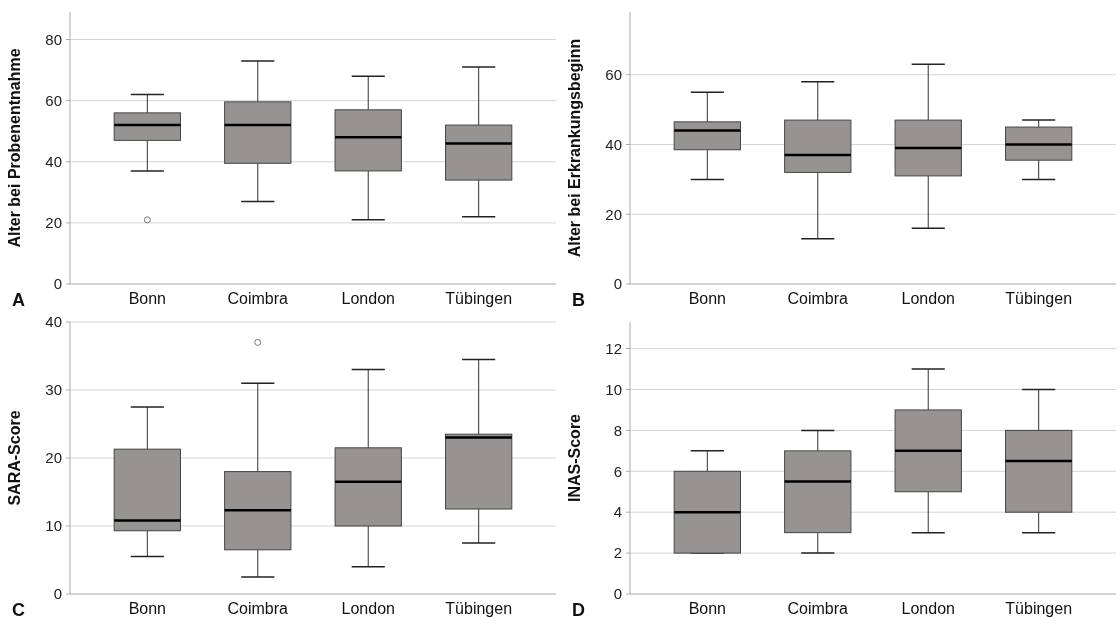 The height and width of the screenshot is (620, 1120). What do you see at coordinates (53, 39) in the screenshot?
I see `y-tick-label: 80` at bounding box center [53, 39].